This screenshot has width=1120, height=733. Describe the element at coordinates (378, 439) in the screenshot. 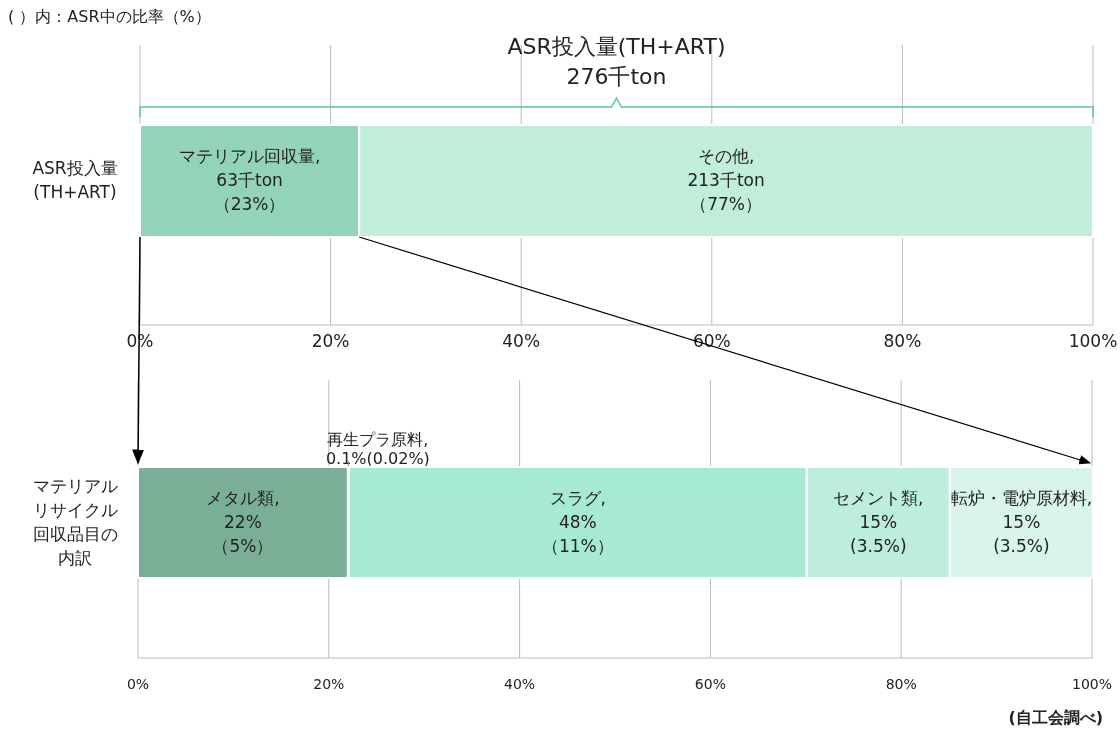

I see `series-label: 再生プラ原料,` at that location.